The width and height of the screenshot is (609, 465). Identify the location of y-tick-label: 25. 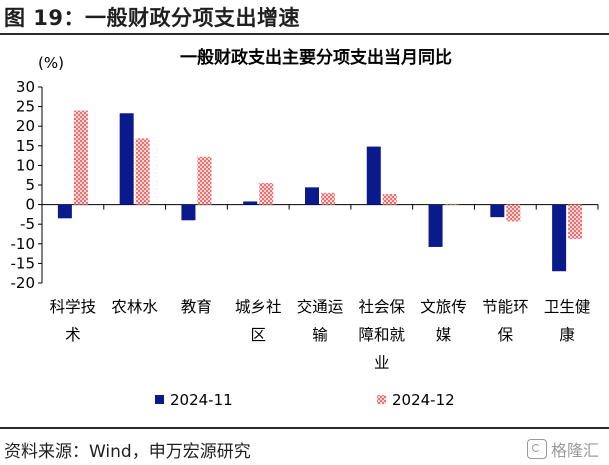
(25, 107).